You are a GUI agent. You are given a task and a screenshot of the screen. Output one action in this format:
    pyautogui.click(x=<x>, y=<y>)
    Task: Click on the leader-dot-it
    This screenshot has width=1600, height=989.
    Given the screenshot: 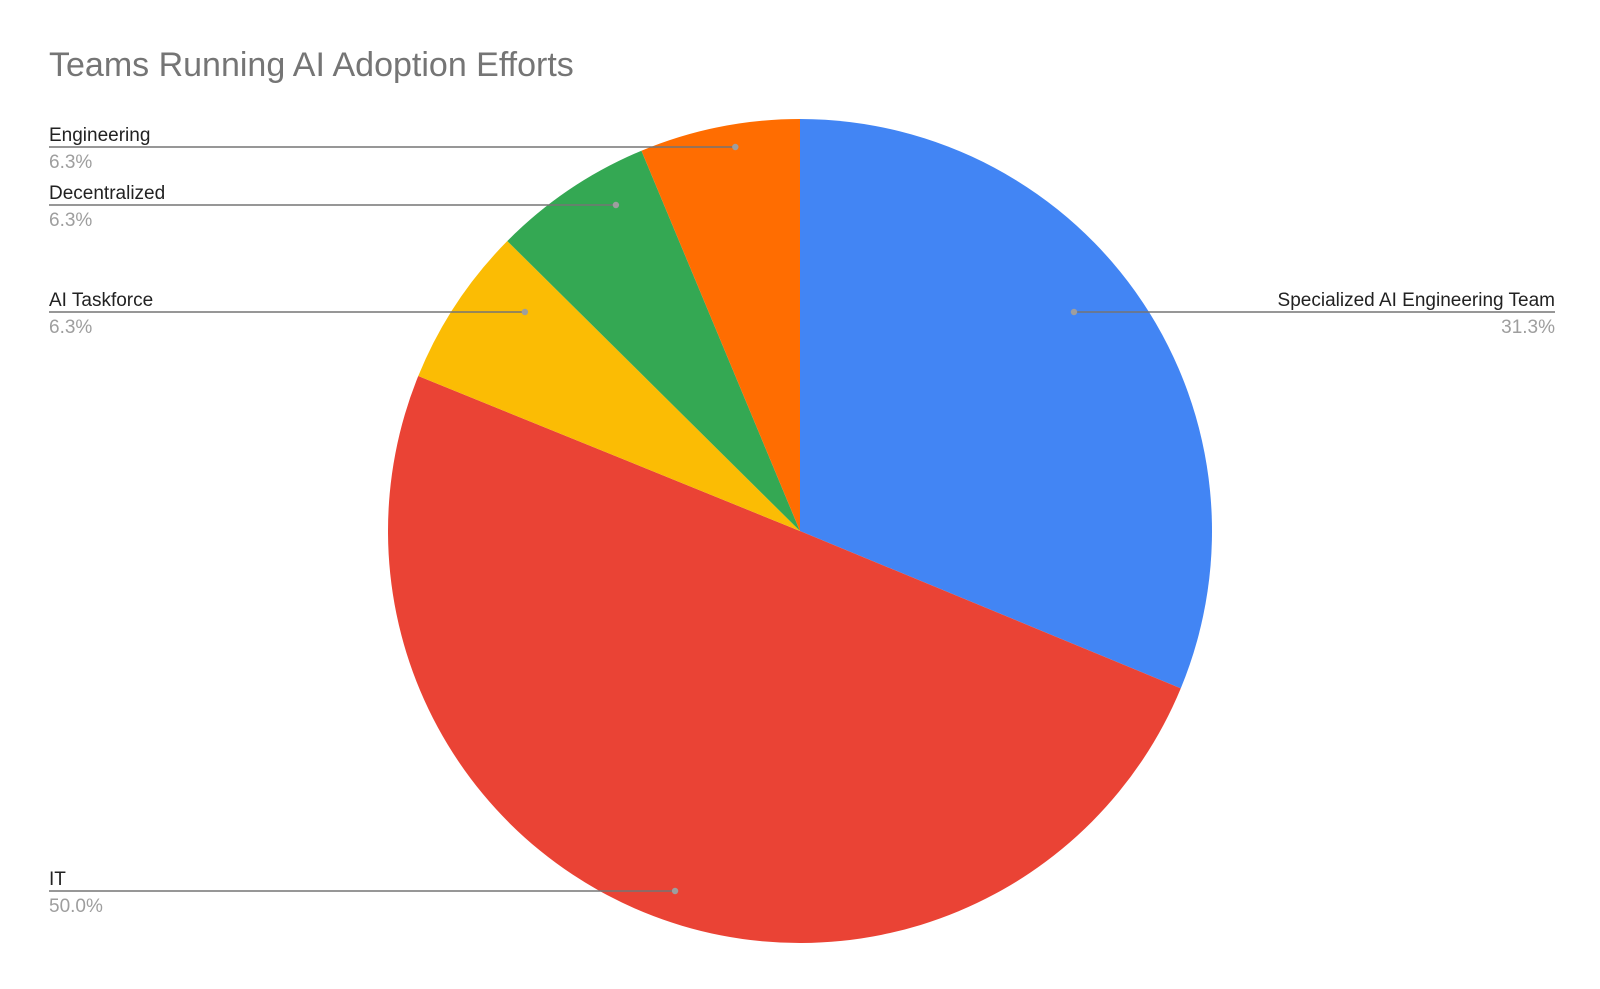 What is the action you would take?
    pyautogui.click(x=675, y=891)
    